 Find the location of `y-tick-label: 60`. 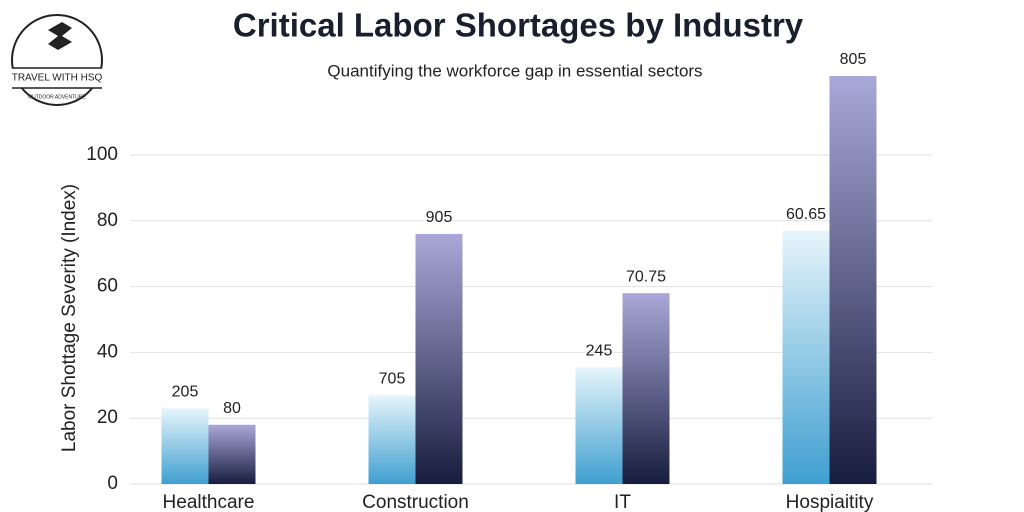

y-tick-label: 60 is located at coordinates (107, 286).